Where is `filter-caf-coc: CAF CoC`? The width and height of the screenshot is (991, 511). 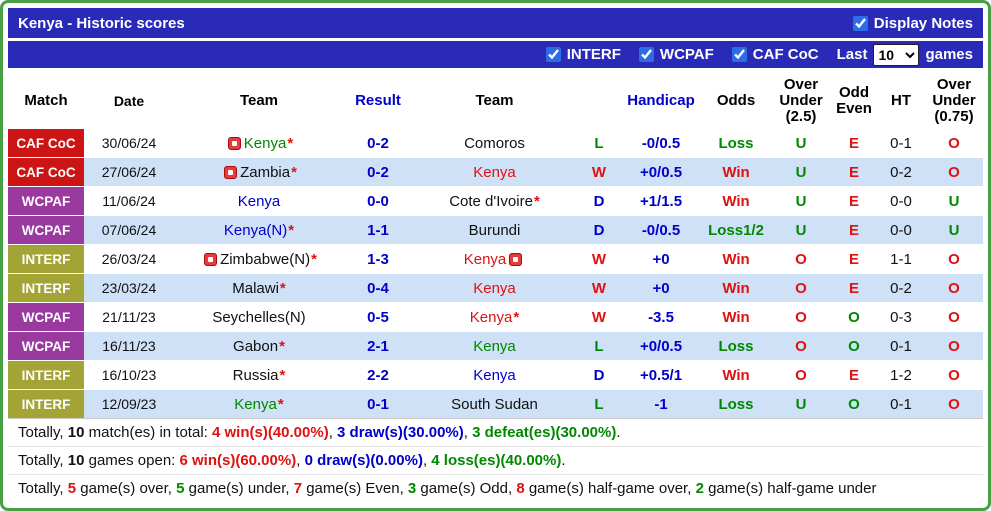 filter-caf-coc: CAF CoC is located at coordinates (775, 54).